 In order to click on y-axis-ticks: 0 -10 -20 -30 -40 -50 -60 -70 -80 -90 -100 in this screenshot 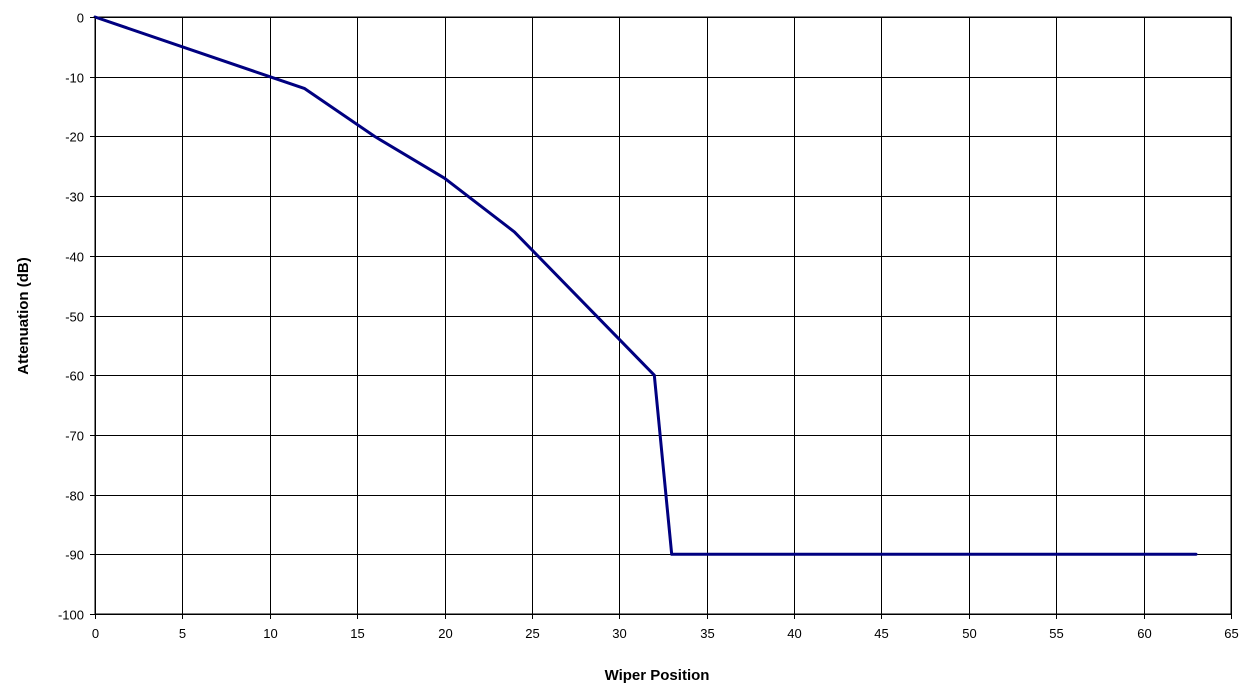, I will do `click(76, 317)`.